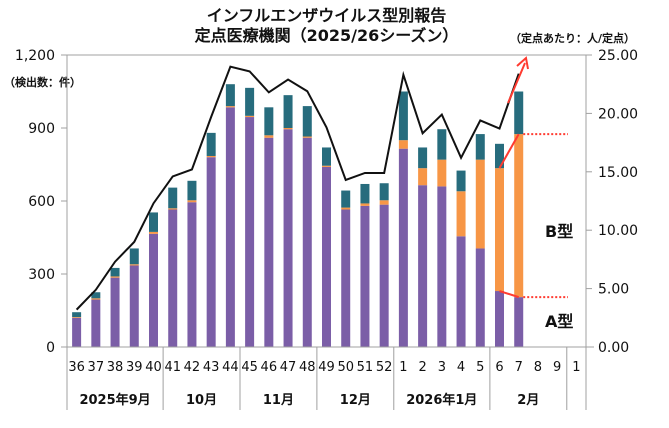 The image size is (669, 428). Describe the element at coordinates (355, 400) in the screenshot. I see `month-label: 12月` at that location.